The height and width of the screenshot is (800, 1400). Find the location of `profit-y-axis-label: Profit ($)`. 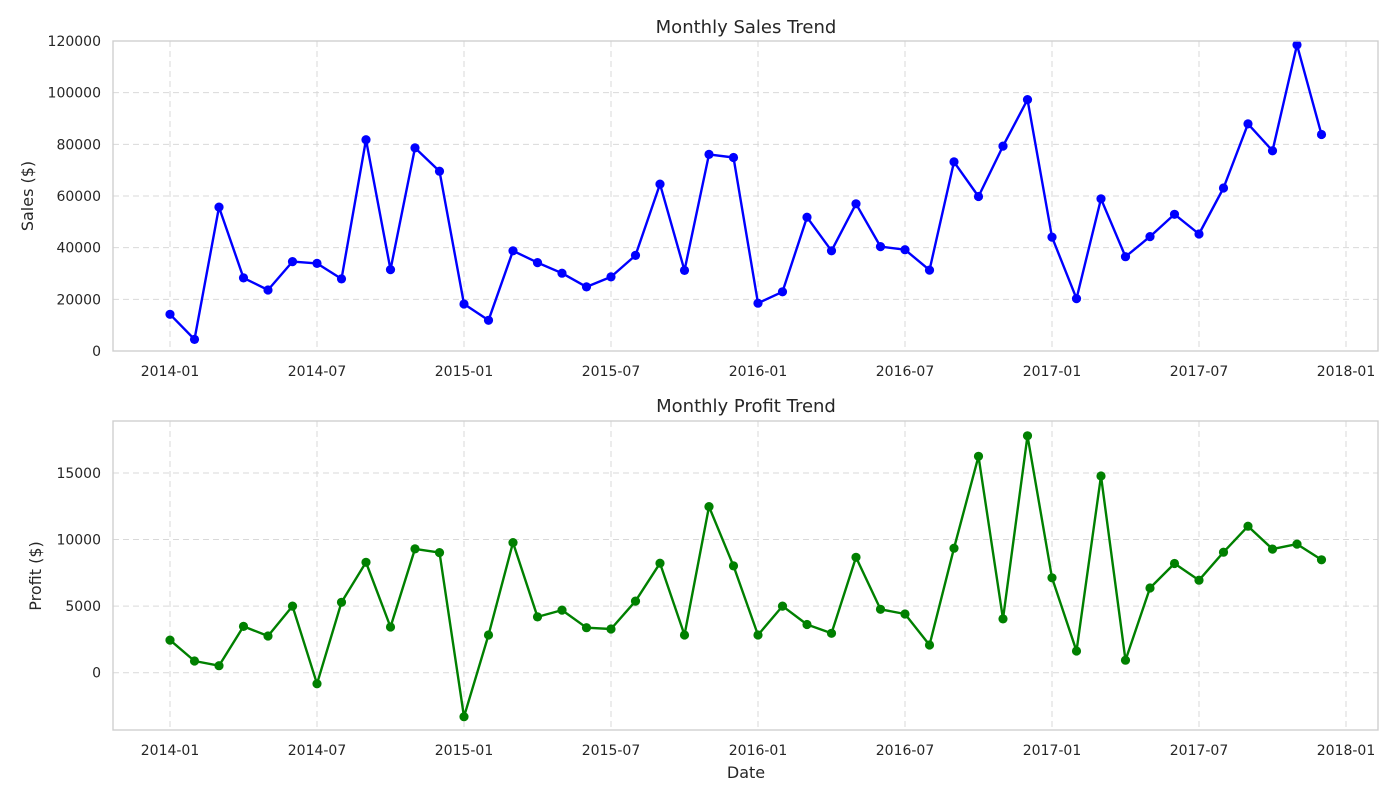

profit-y-axis-label: Profit ($) is located at coordinates (35, 575).